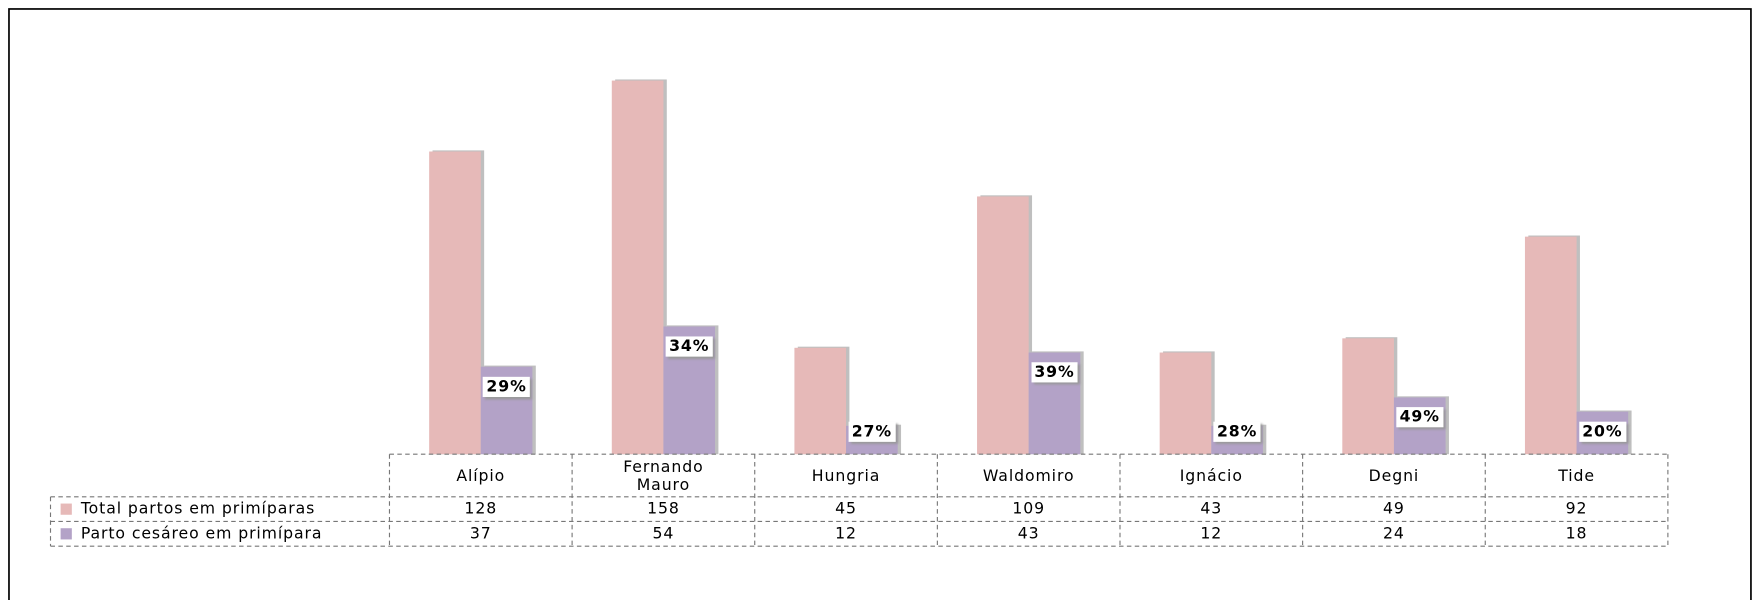 This screenshot has height=600, width=1760. What do you see at coordinates (1576, 533) in the screenshot?
I see `table-value: 18` at bounding box center [1576, 533].